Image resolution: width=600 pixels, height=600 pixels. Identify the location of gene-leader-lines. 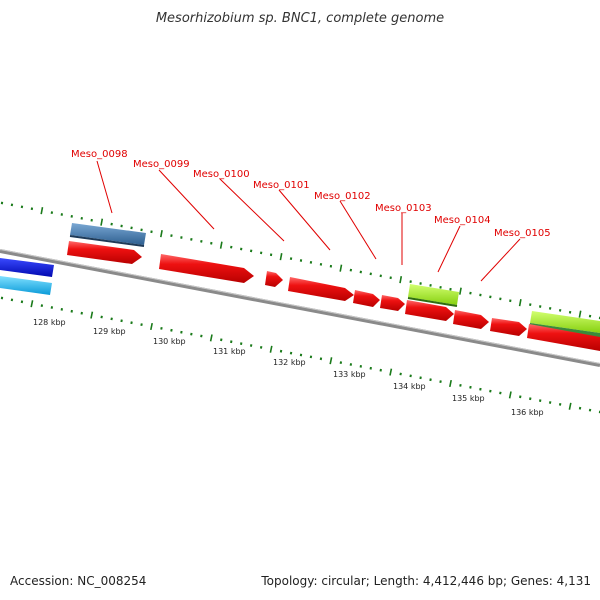
(308, 221).